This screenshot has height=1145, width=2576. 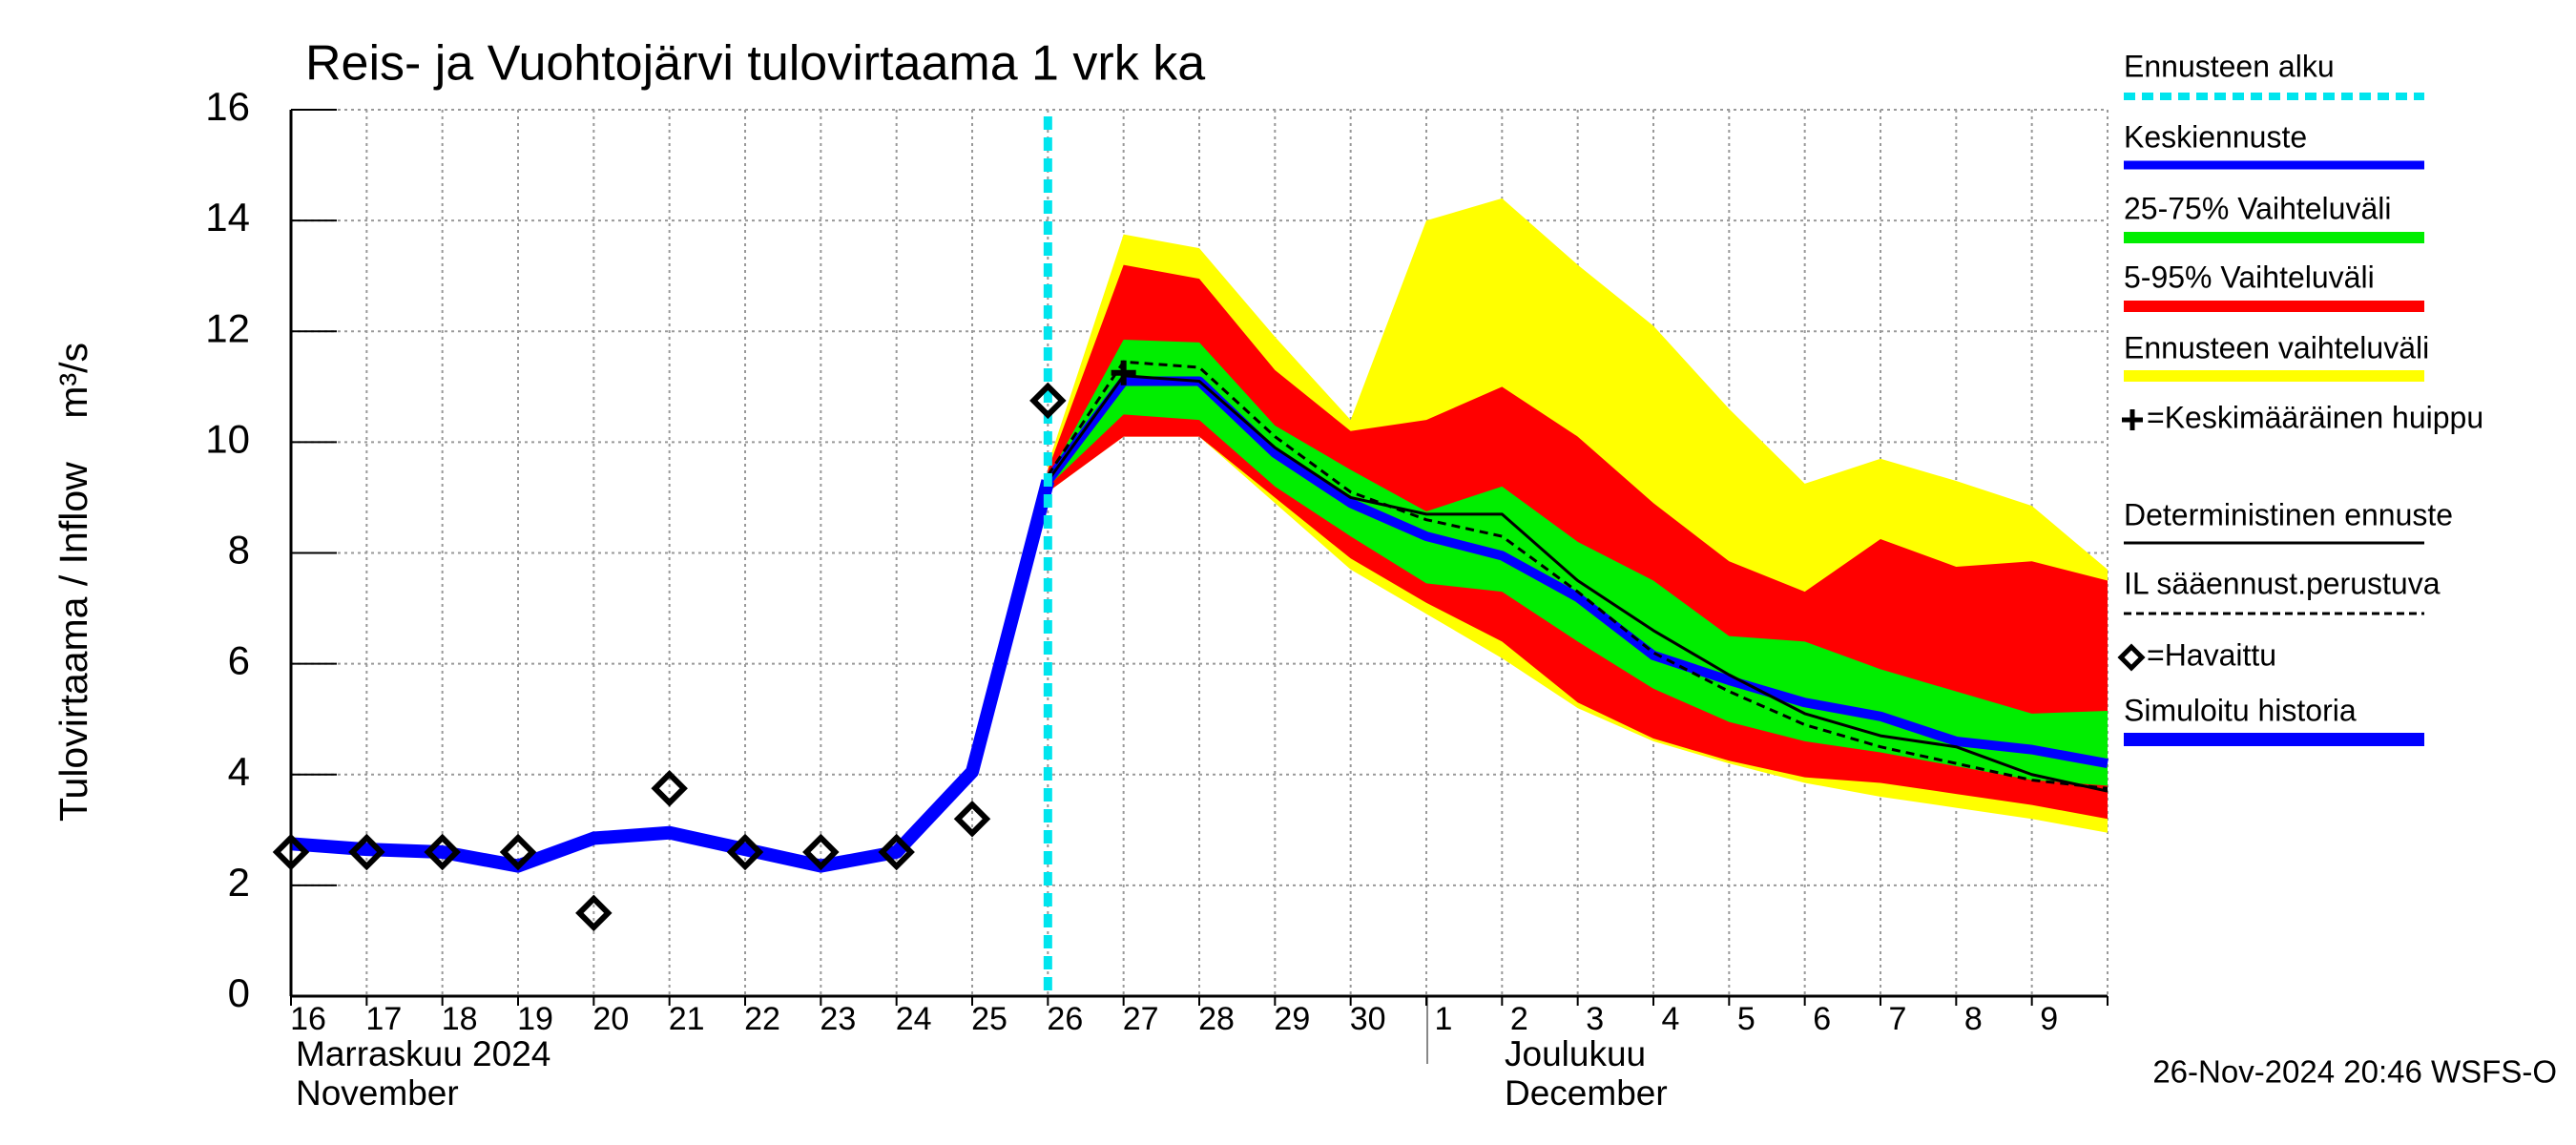 What do you see at coordinates (239, 992) in the screenshot?
I see `y-tick-label: 0` at bounding box center [239, 992].